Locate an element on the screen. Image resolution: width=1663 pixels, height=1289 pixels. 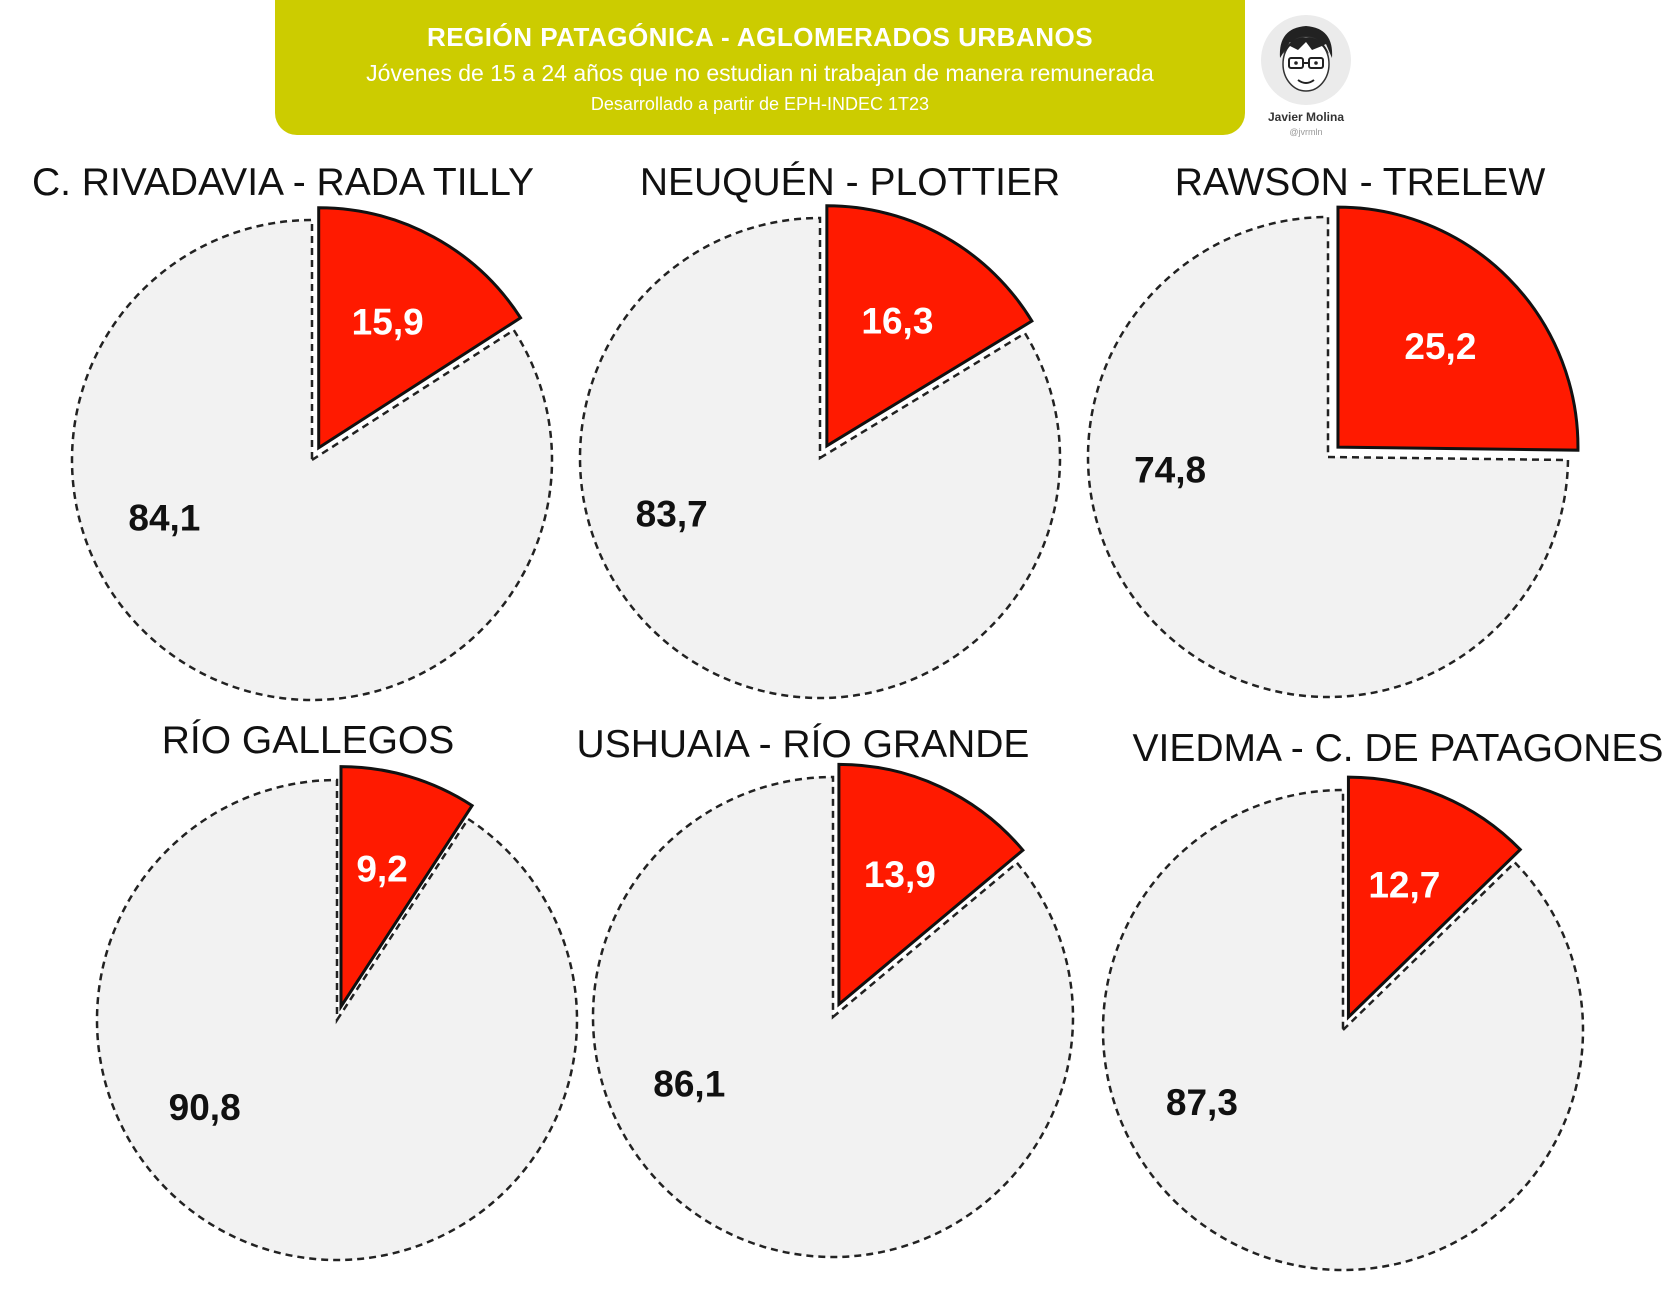
avatar-cartoon-icon is located at coordinates (1306, 60).